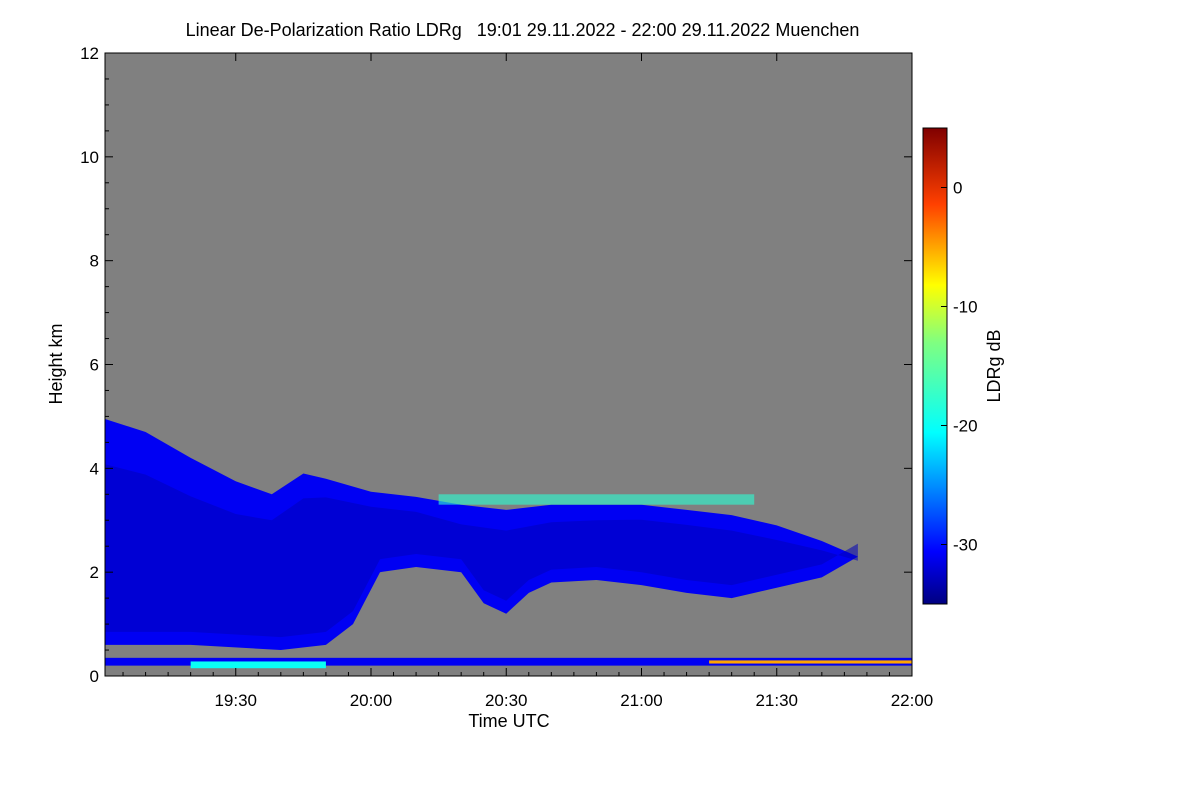  Describe the element at coordinates (94, 676) in the screenshot. I see `y-tick-label: 0` at that location.